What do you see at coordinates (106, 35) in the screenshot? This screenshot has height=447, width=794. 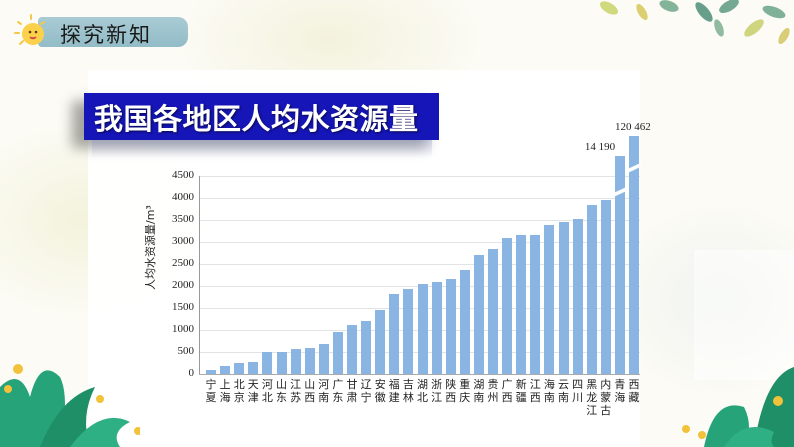 I see `section-title: 探究新知` at bounding box center [106, 35].